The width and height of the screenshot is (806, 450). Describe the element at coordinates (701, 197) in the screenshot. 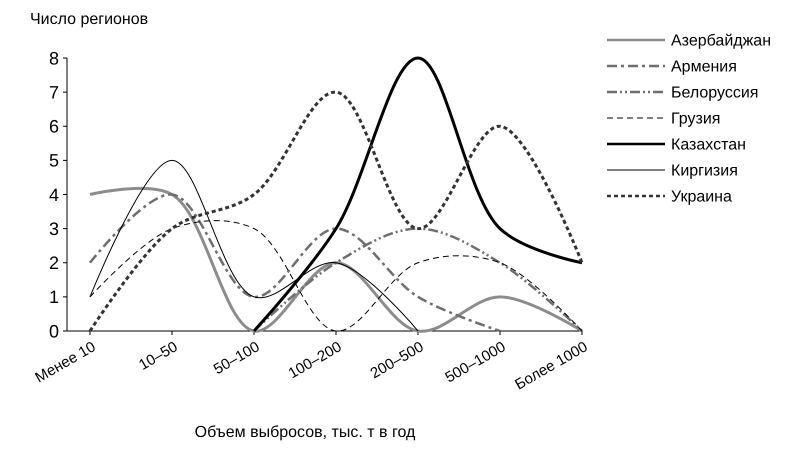

I see `legend-label: Украина` at that location.